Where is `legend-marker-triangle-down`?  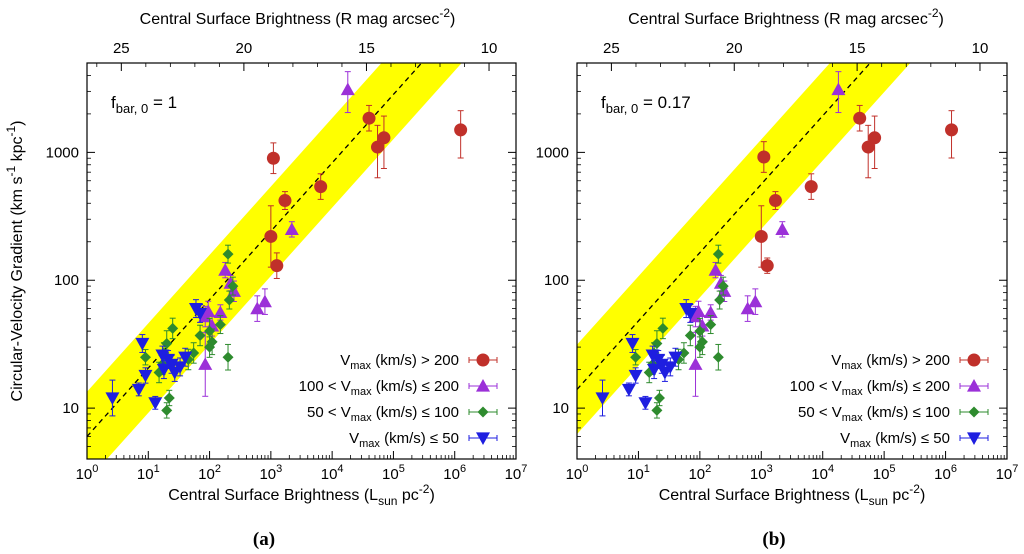
legend-marker-triangle-down is located at coordinates (974, 438).